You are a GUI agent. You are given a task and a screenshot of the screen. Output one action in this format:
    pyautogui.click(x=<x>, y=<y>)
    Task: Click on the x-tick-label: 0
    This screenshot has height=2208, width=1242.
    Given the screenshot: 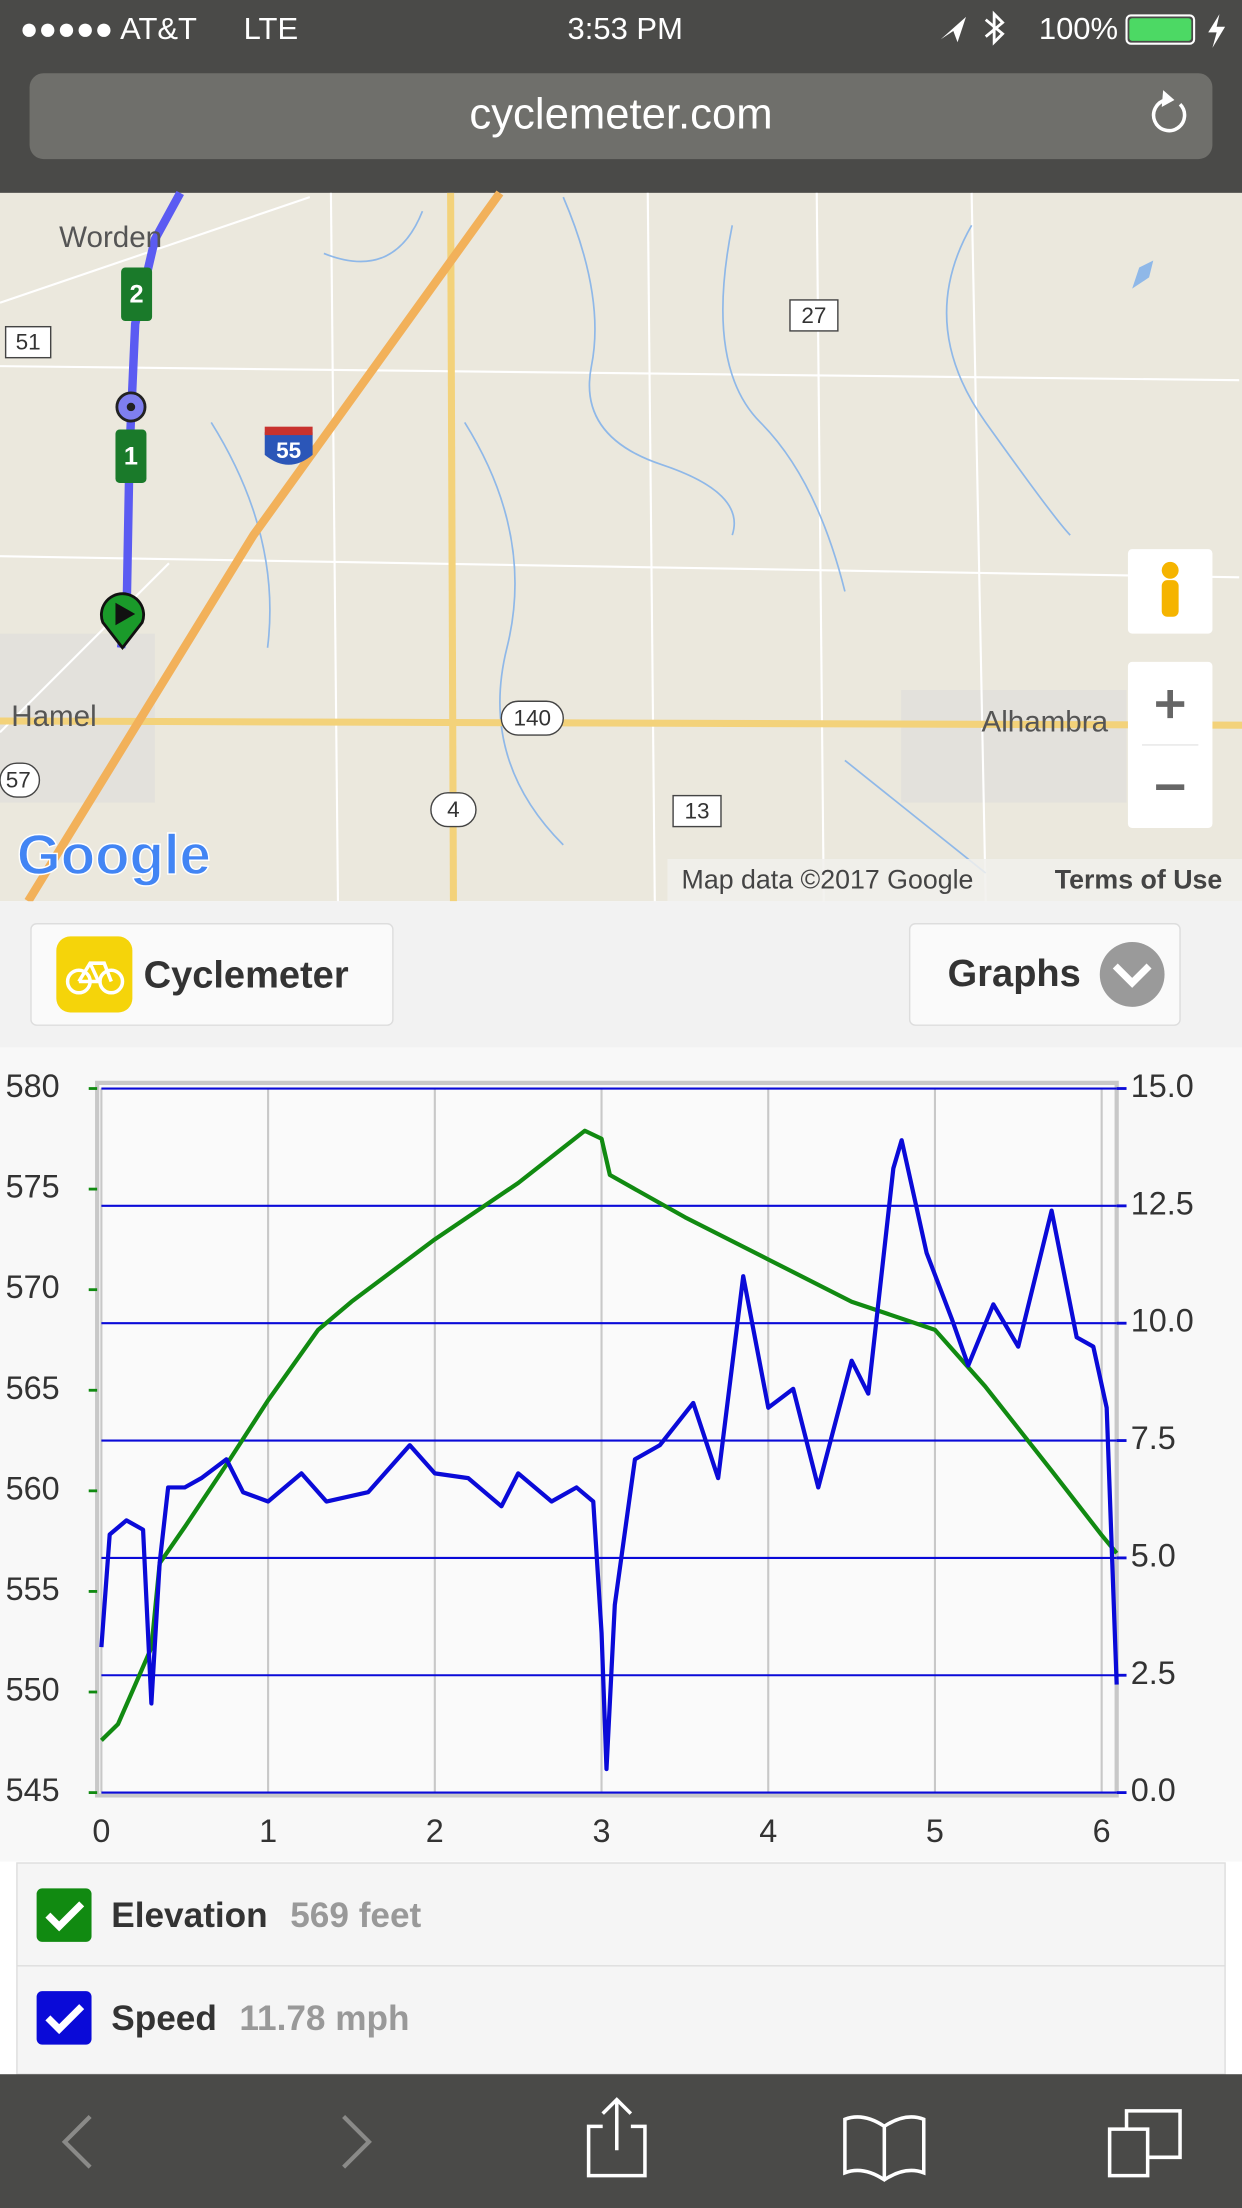 What is the action you would take?
    pyautogui.click(x=101, y=1831)
    